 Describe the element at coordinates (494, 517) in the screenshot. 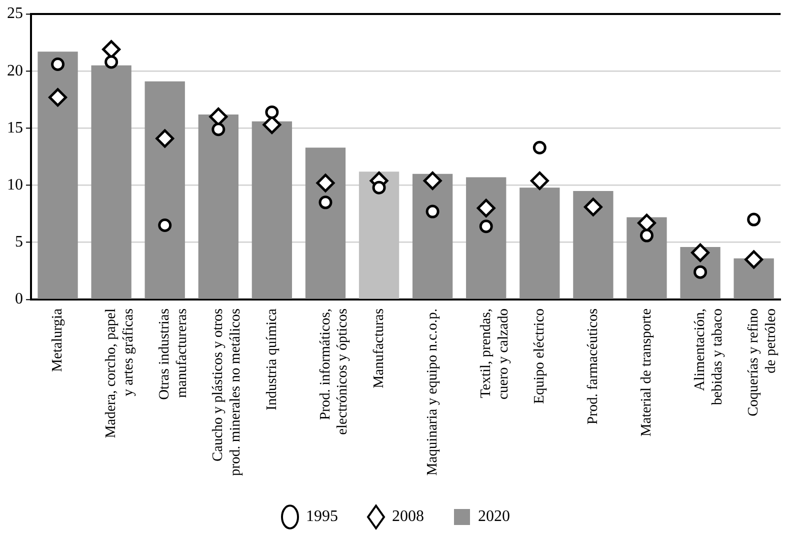

I see `legend-label: 2020` at that location.